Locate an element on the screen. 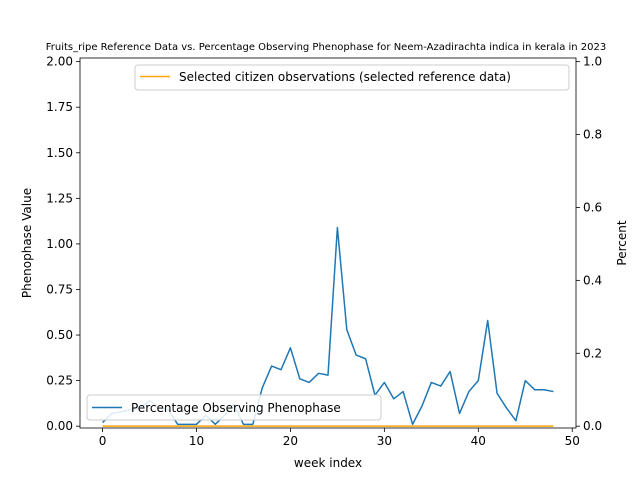 The image size is (640, 480). x-tick-label: 20 is located at coordinates (290, 441).